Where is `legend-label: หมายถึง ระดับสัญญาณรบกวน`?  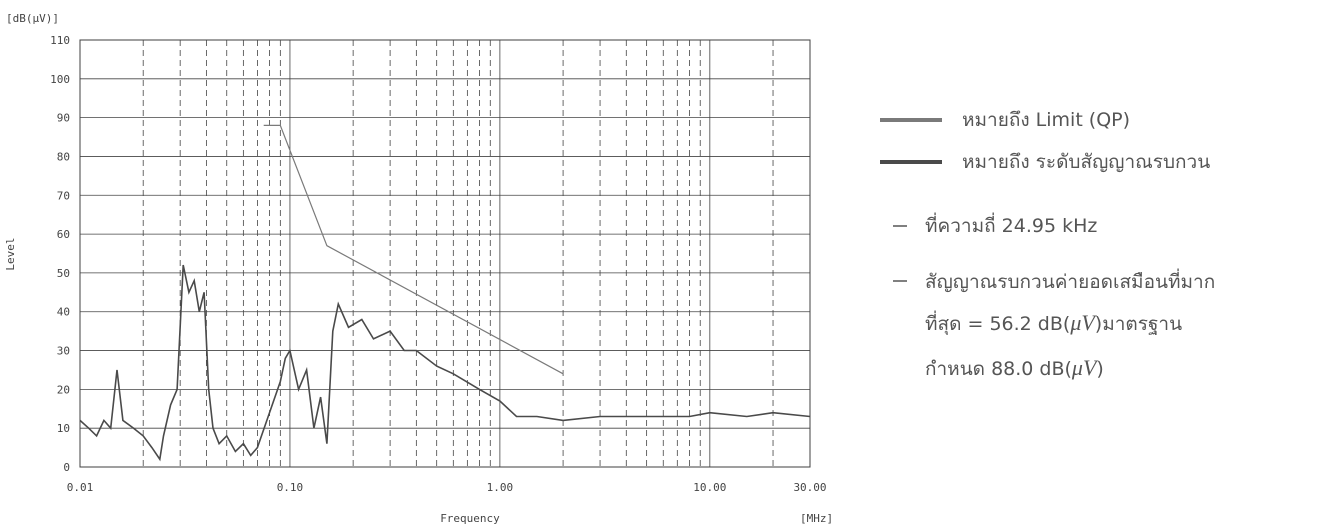 legend-label: หมายถึง ระดับสัญญาณรบกวน is located at coordinates (1086, 162).